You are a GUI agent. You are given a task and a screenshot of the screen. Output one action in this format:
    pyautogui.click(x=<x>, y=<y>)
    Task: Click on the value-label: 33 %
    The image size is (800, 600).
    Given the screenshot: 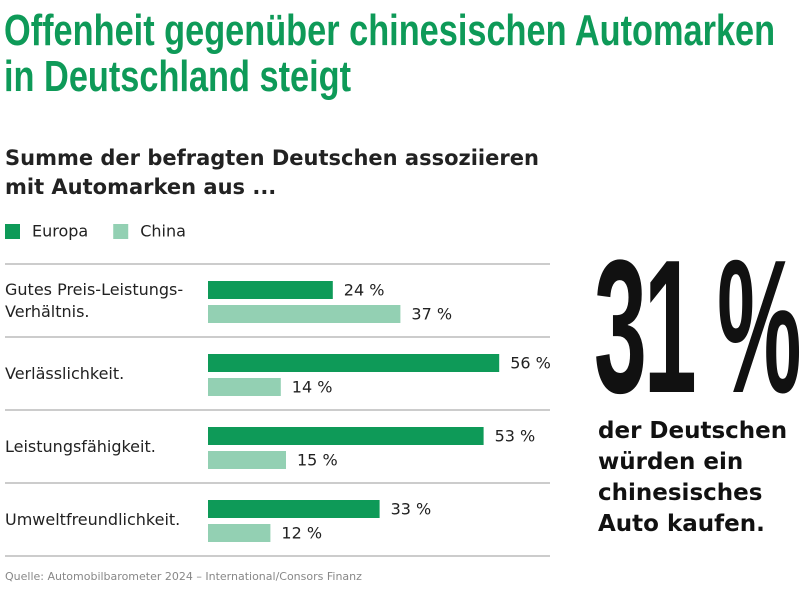 What is the action you would take?
    pyautogui.click(x=411, y=509)
    